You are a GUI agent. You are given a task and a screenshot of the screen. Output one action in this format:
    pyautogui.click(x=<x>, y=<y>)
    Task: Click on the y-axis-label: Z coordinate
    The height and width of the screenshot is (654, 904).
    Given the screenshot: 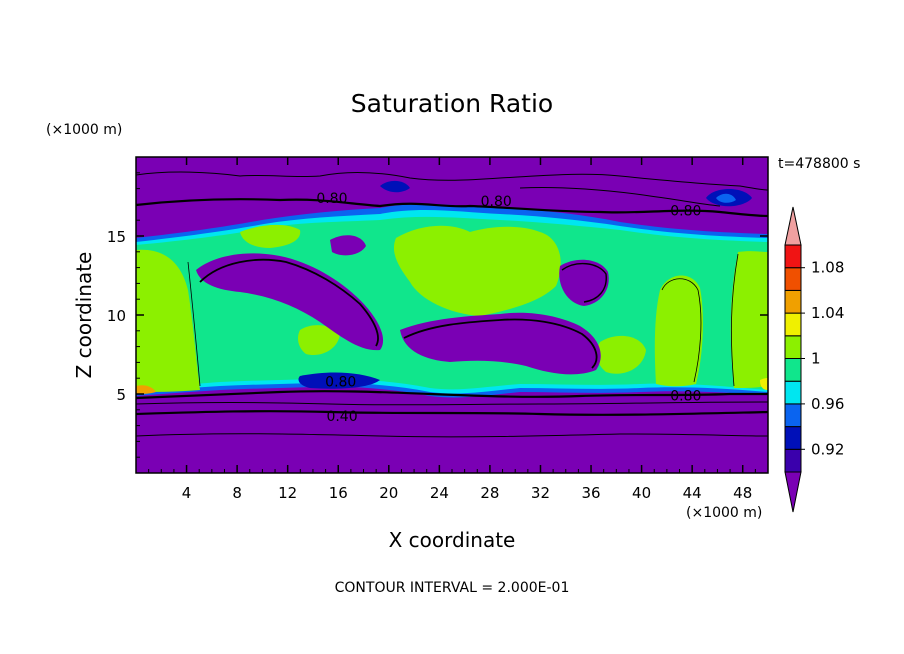 What is the action you would take?
    pyautogui.click(x=84, y=315)
    